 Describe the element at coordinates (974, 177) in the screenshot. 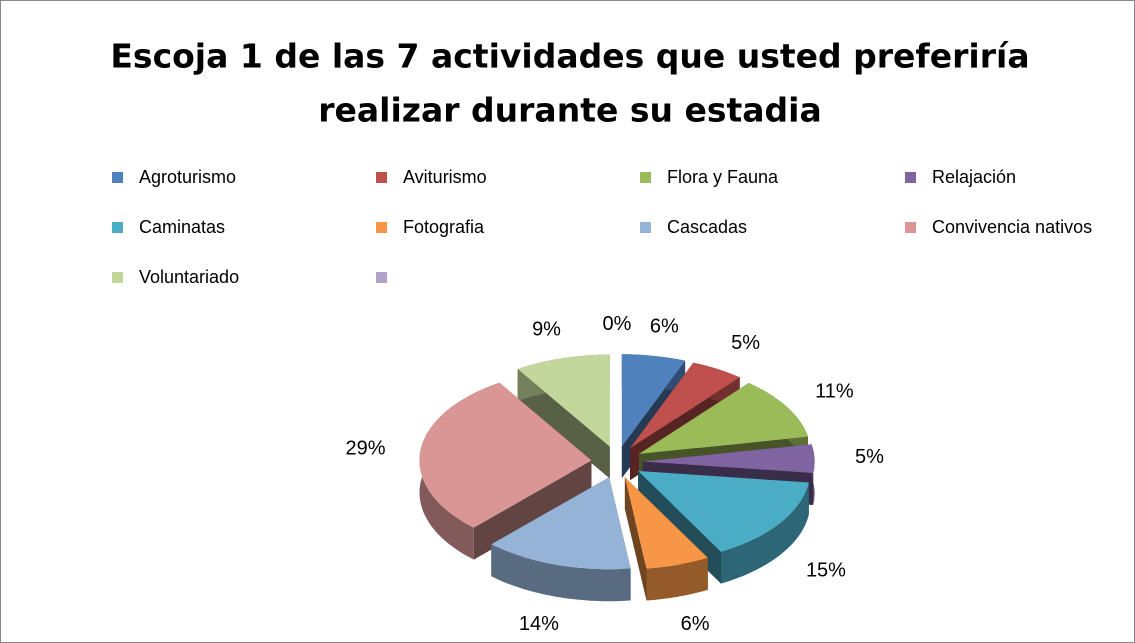

I see `legend-label: Relajación` at that location.